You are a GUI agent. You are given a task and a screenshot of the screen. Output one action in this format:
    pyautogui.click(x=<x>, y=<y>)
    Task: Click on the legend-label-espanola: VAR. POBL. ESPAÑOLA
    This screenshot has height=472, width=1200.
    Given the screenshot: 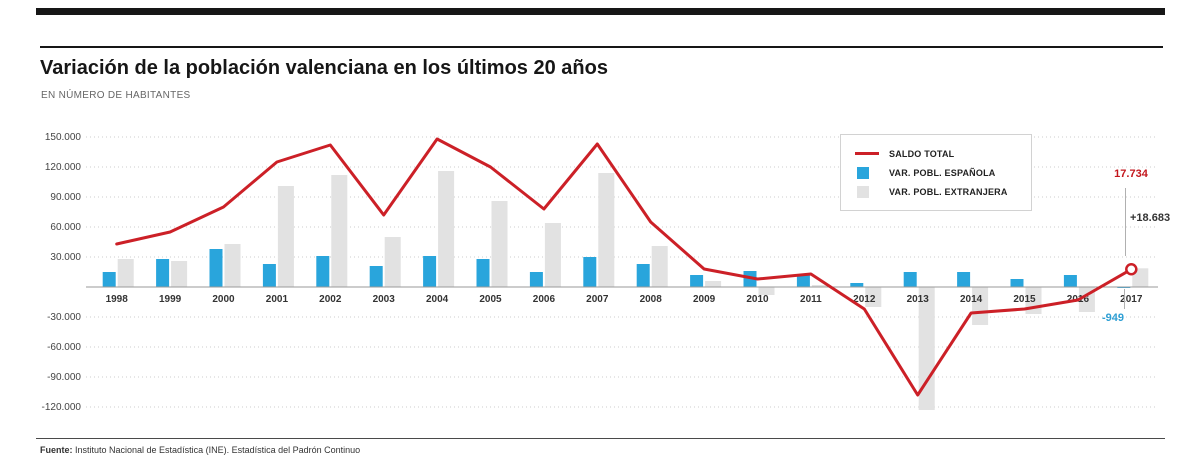 What is the action you would take?
    pyautogui.click(x=942, y=172)
    